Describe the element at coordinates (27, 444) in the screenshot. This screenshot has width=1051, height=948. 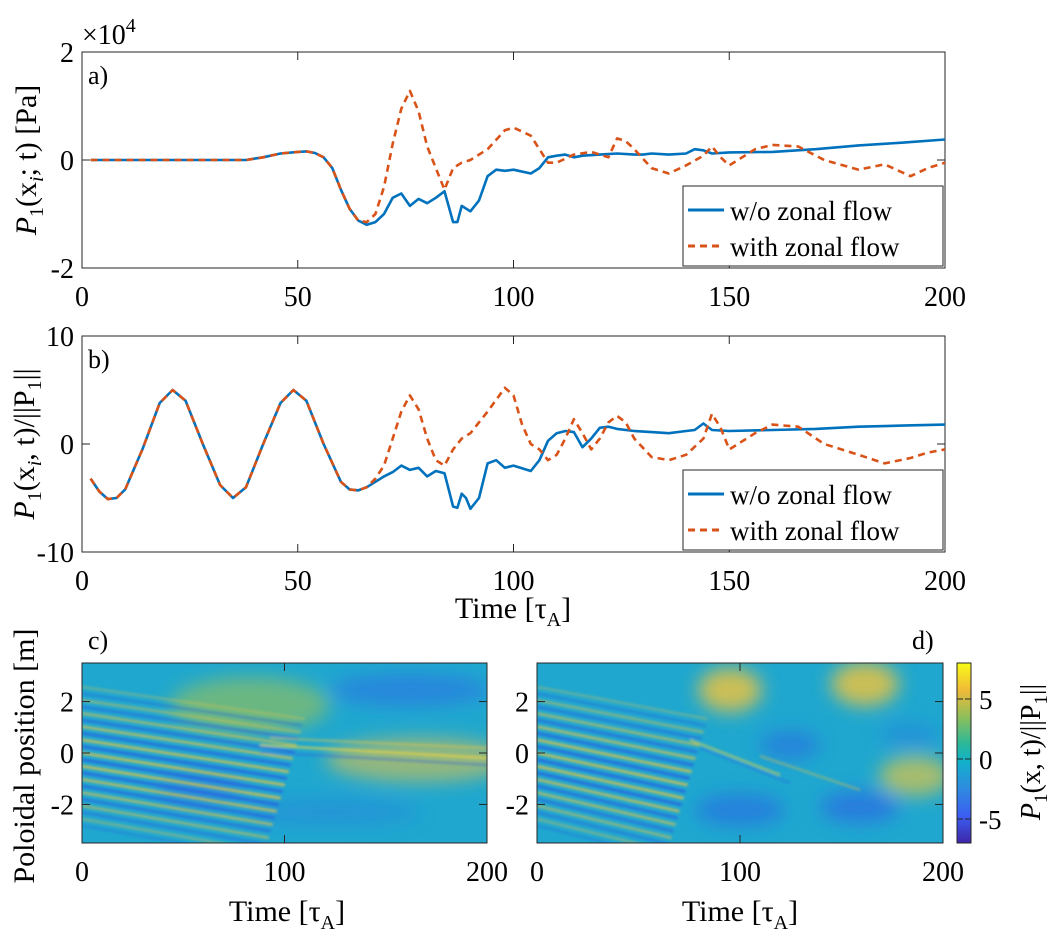
I see `panel-b-ylabel: P1(xi, t)/||P1||` at that location.